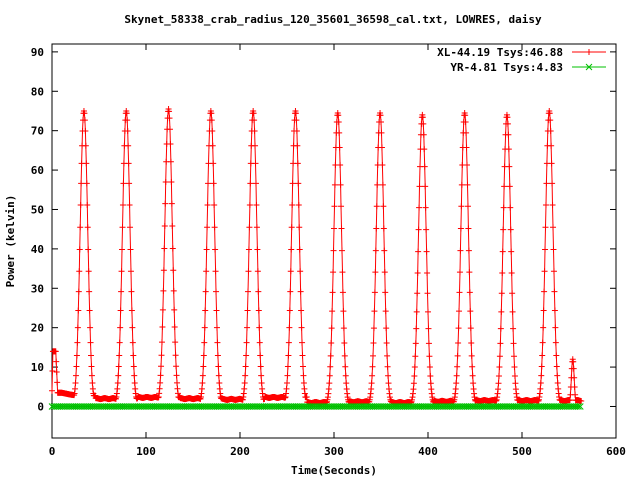 The width and height of the screenshot is (640, 480). Describe the element at coordinates (589, 52) in the screenshot. I see `legend-marker` at that location.